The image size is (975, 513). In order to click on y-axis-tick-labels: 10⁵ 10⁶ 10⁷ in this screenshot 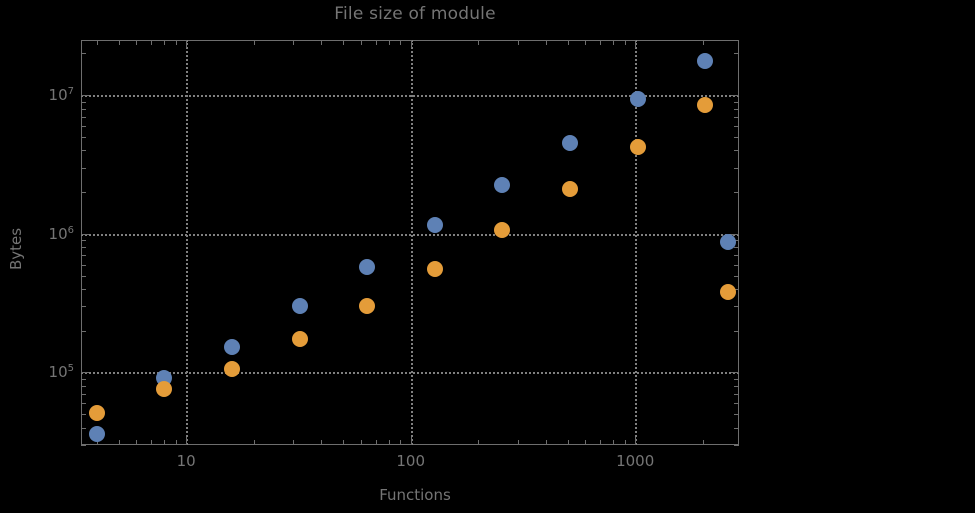, I will do `click(37, 256)`.